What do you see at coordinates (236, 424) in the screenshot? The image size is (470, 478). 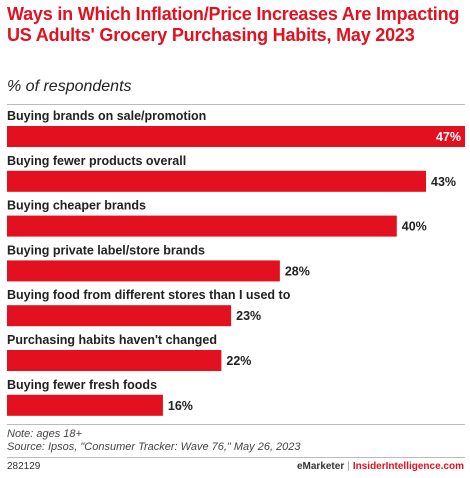 I see `bottom-divider` at bounding box center [236, 424].